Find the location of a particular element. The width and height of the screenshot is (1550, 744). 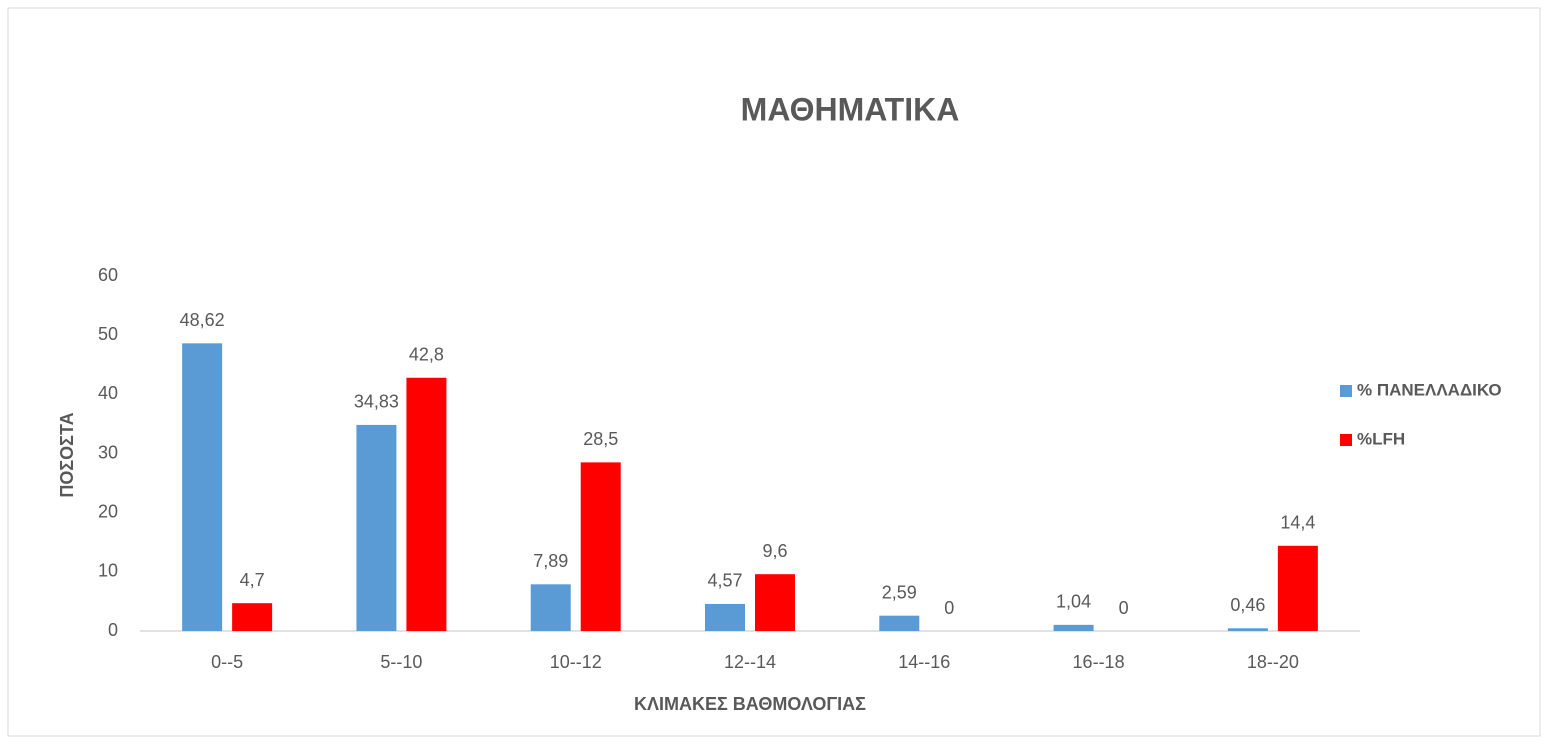

x-tick-label: 16--18 is located at coordinates (1099, 662).